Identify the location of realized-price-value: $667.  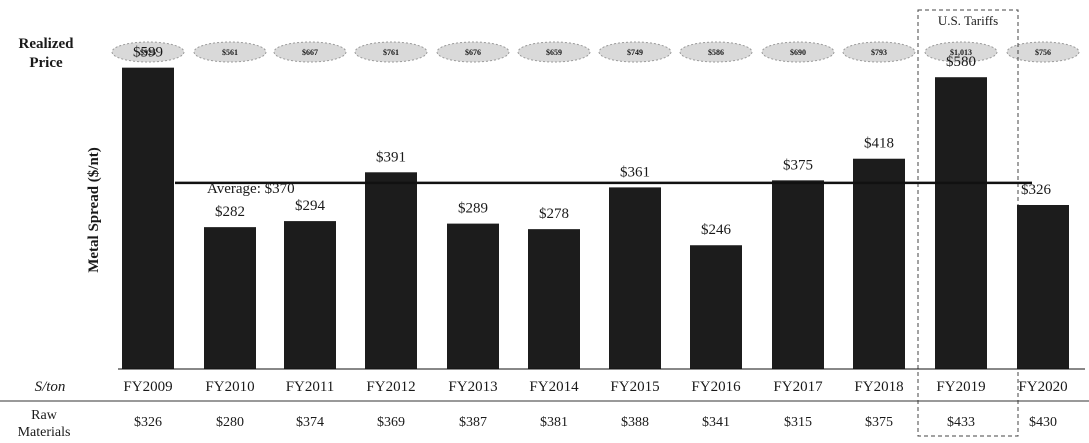
(310, 52).